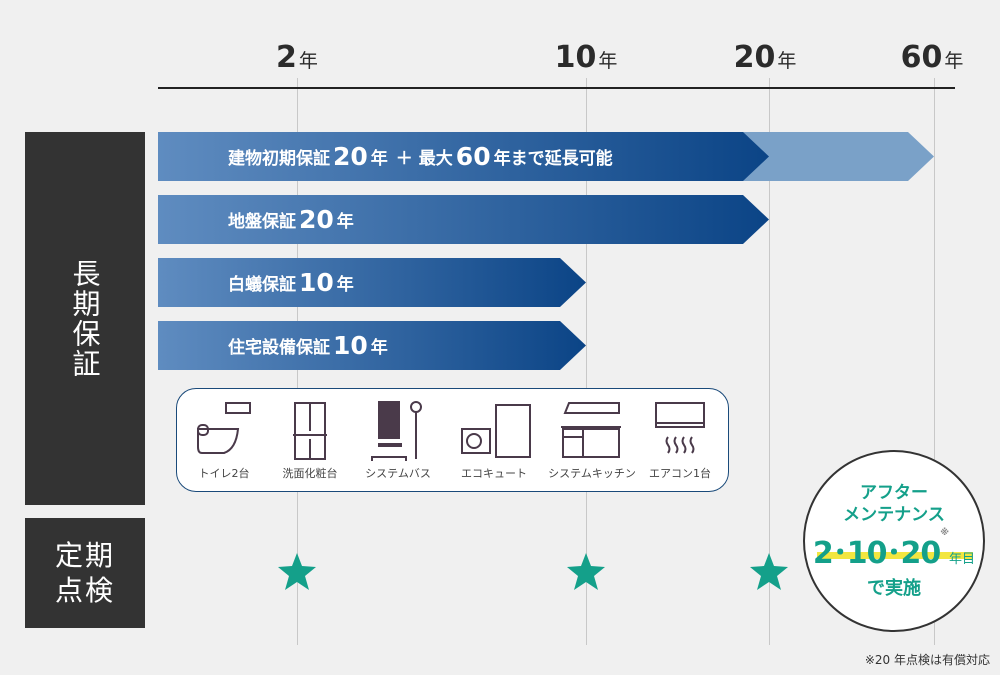 This screenshot has width=1000, height=675. What do you see at coordinates (894, 588) in the screenshot?
I see `badge-line4: で実施` at bounding box center [894, 588].